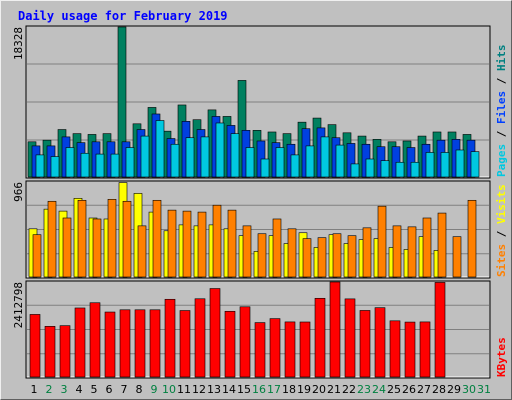 This screenshot has height=400, width=512. Describe the element at coordinates (18, 305) in the screenshot. I see `y-axis-max-label: 2412798` at that location.